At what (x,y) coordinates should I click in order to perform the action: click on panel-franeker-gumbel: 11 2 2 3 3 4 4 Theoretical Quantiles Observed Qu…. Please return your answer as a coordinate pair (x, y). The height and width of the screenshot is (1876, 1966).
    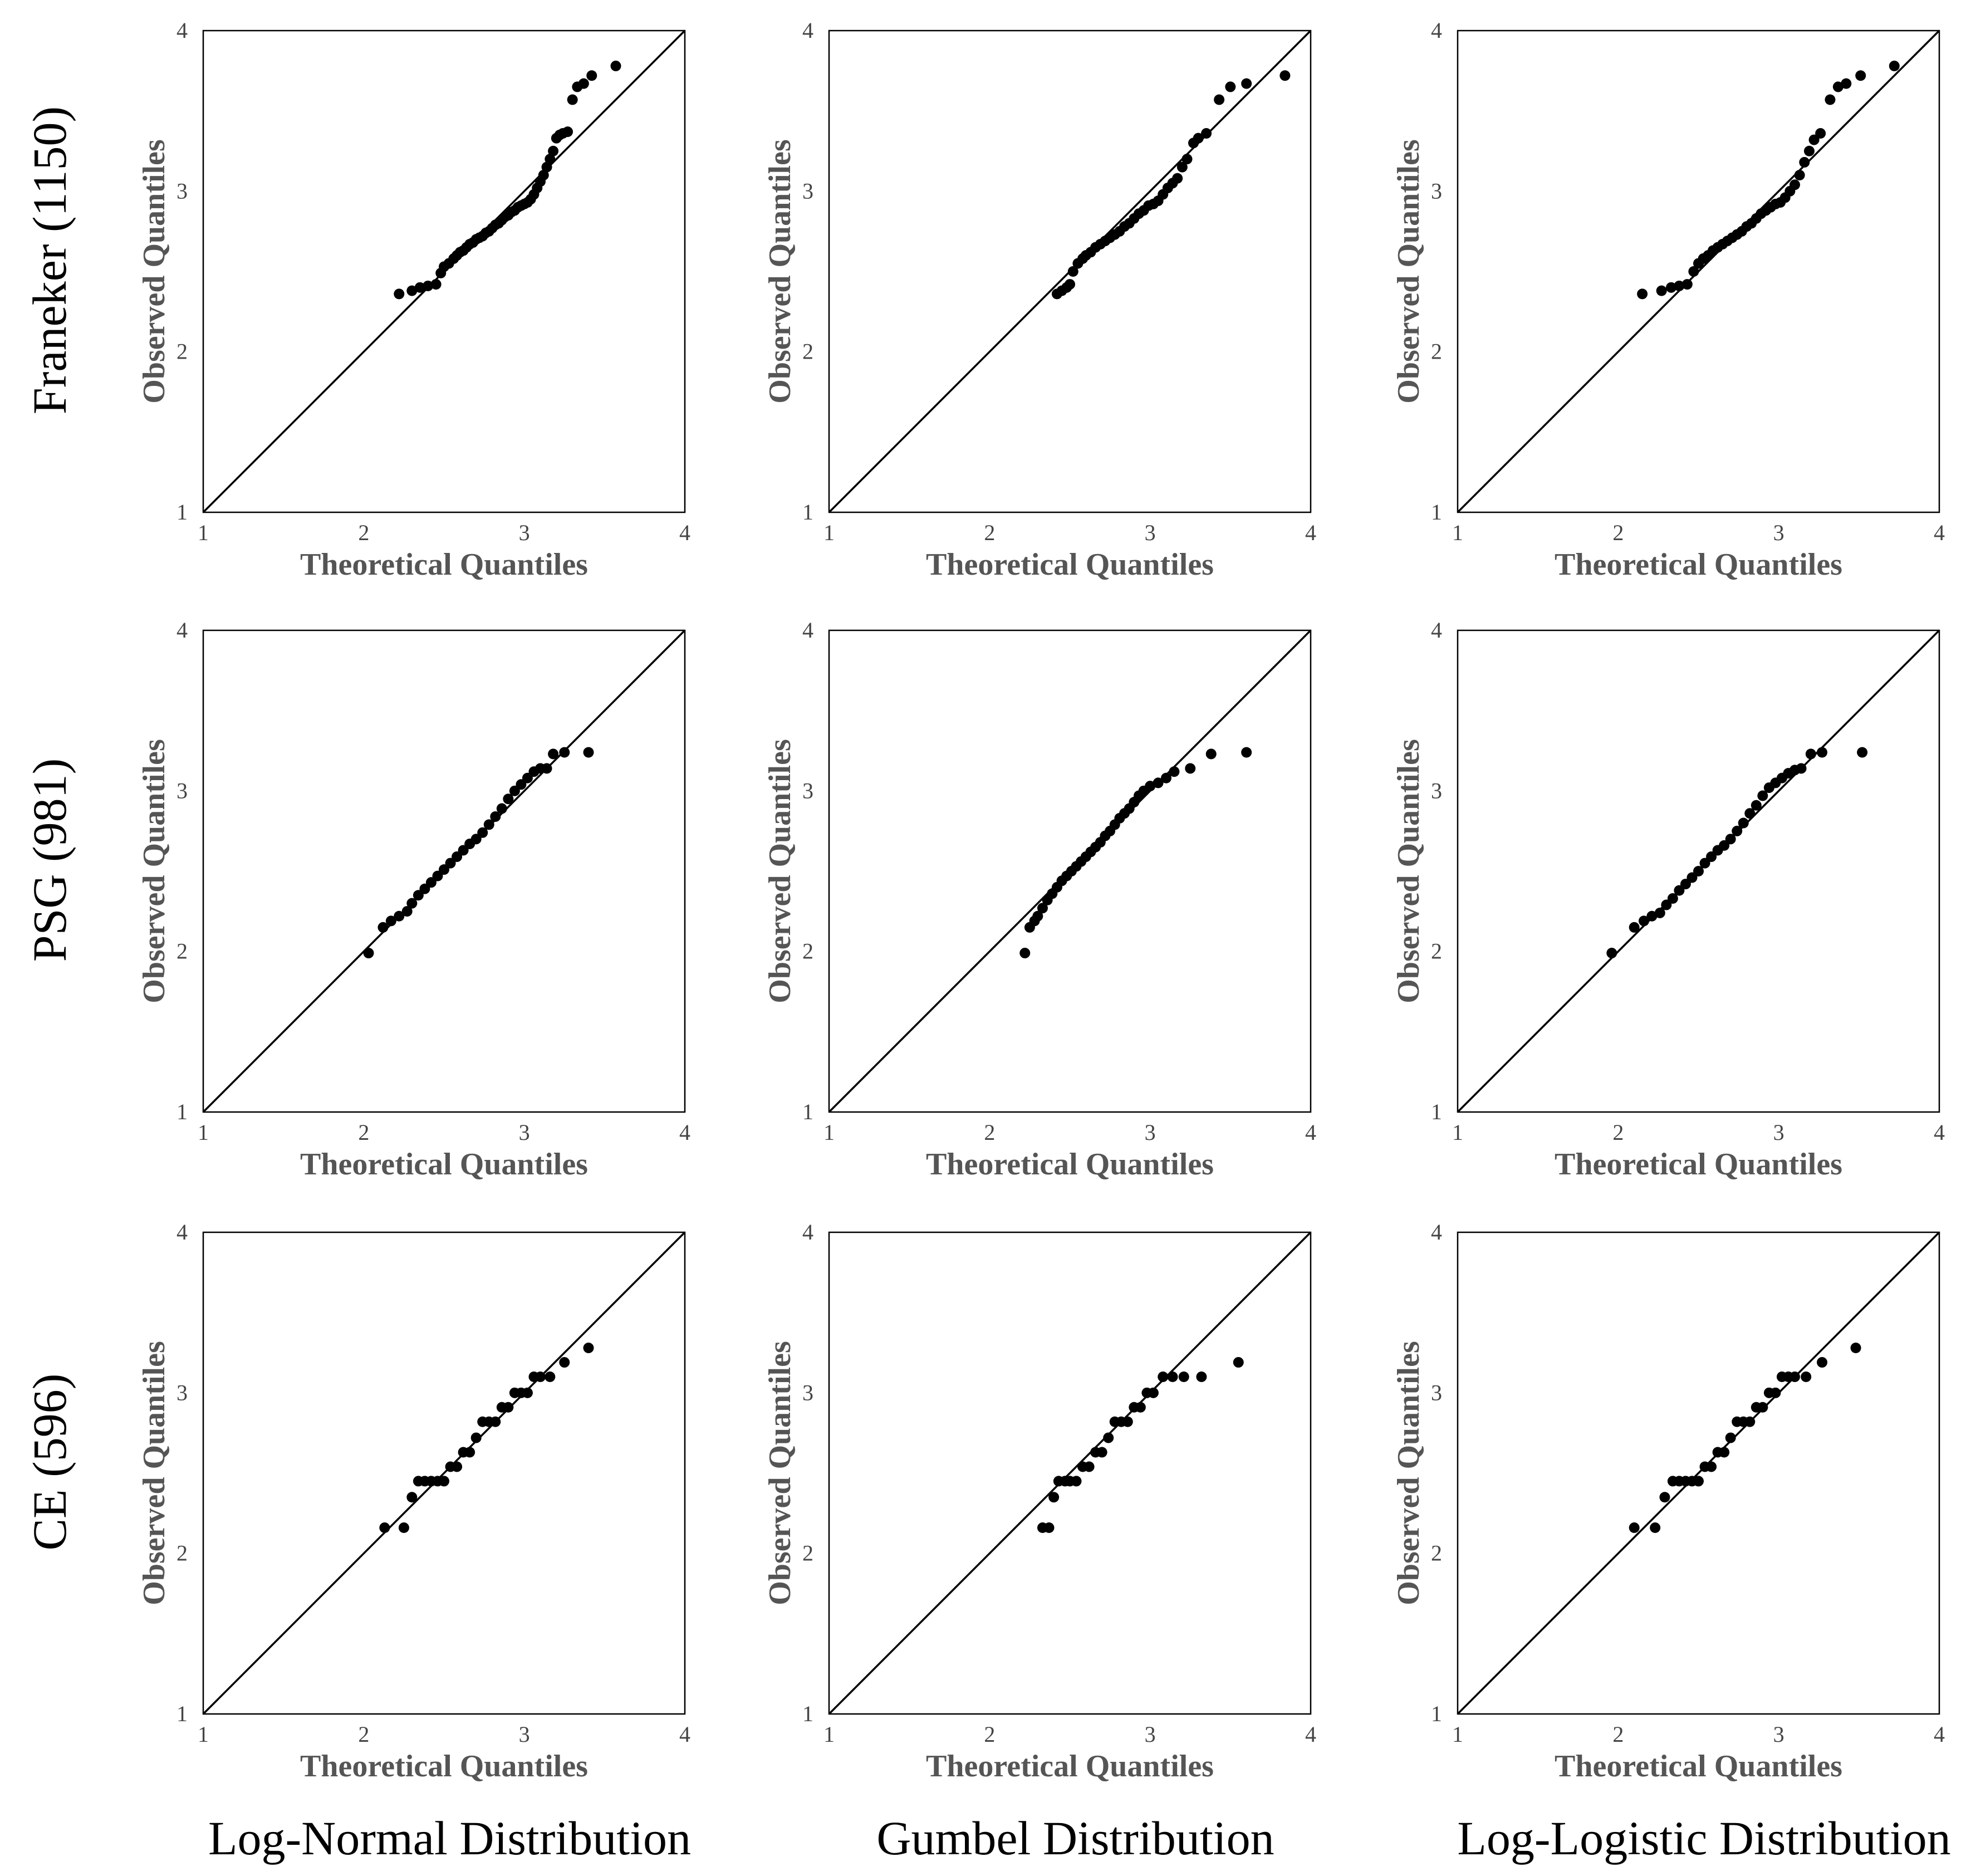
    Looking at the image, I should click on (1039, 300).